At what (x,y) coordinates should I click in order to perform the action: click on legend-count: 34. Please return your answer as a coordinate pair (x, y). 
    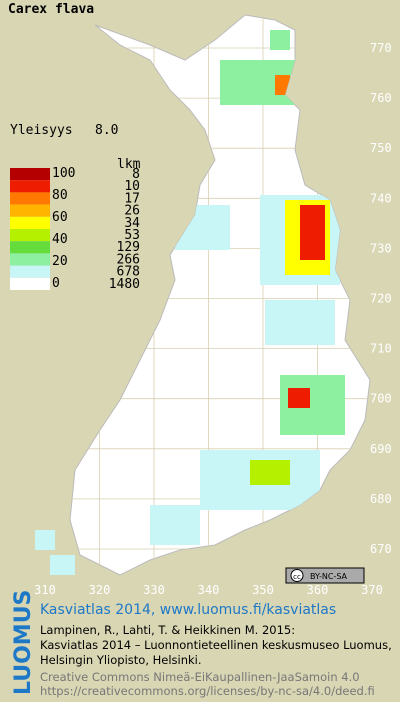
    Looking at the image, I should click on (132, 223).